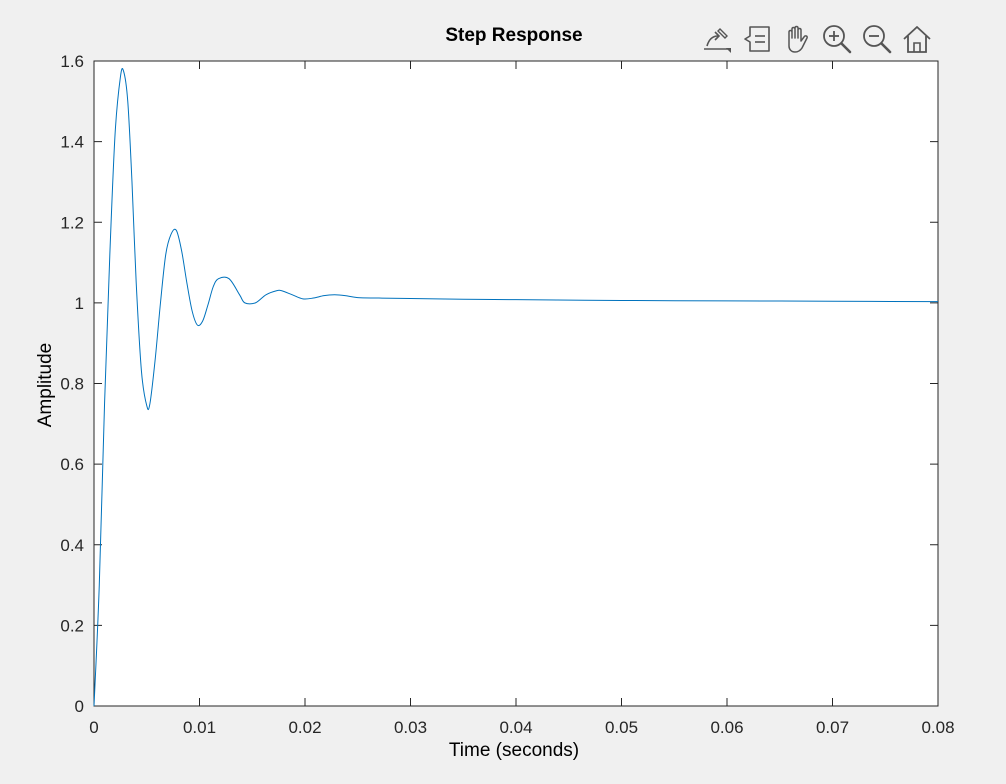  I want to click on axes-toolbar, so click(817, 39).